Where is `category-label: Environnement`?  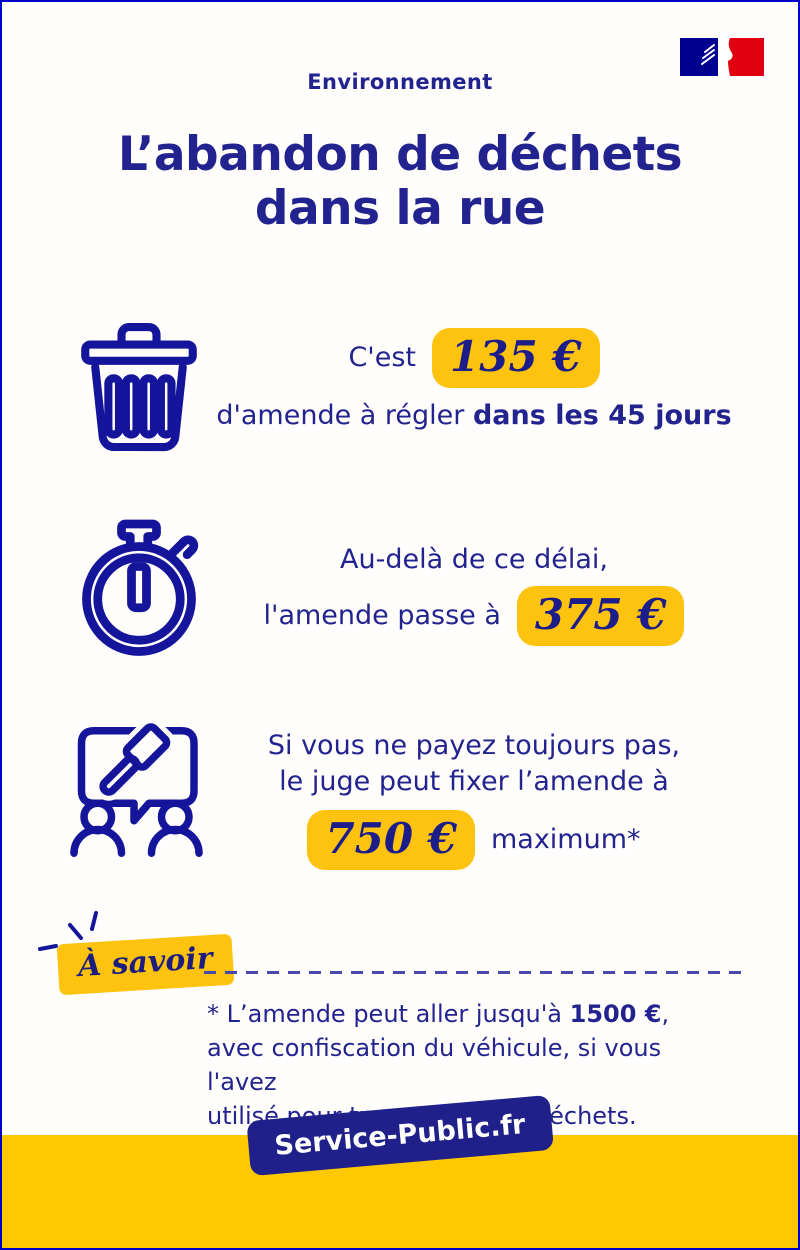 category-label: Environnement is located at coordinates (400, 82).